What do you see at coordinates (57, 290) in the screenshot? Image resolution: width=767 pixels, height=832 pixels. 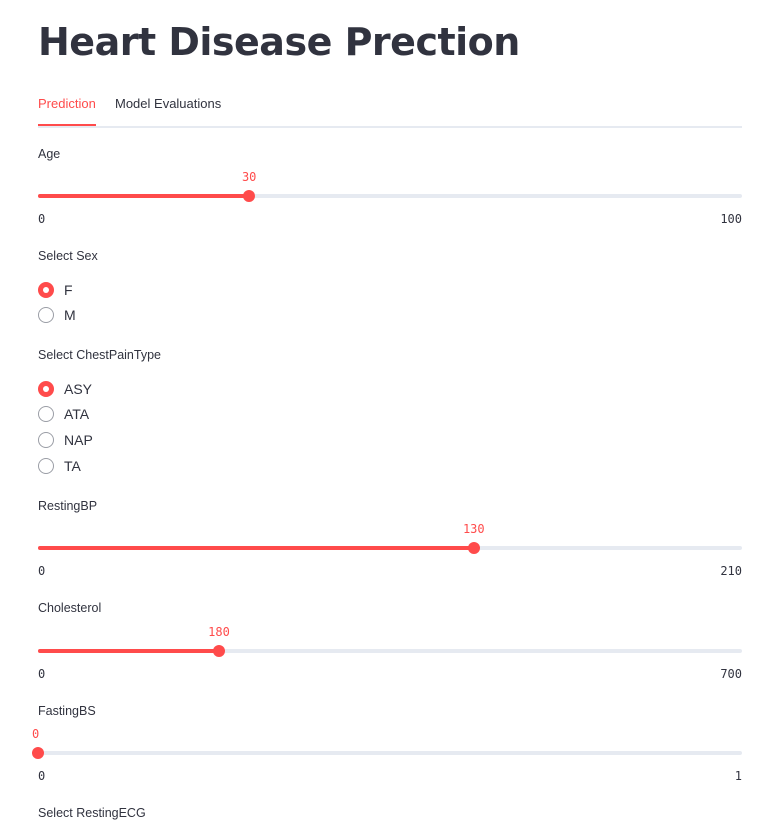 I see `radio-sex-f: F` at bounding box center [57, 290].